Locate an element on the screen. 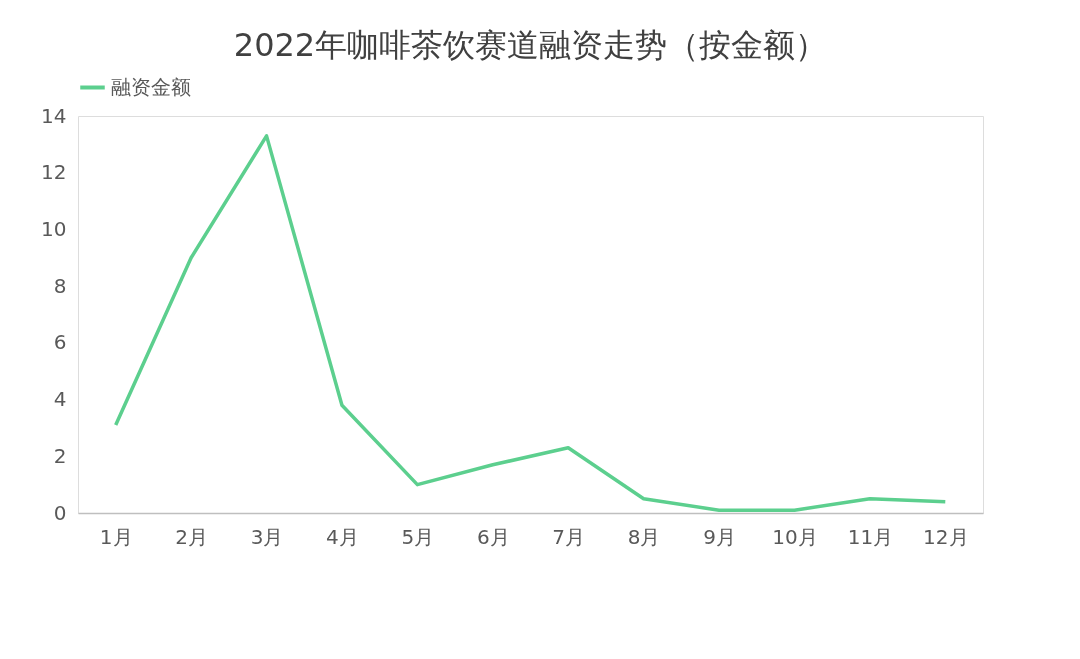 Image resolution: width=1080 pixels, height=659 pixels. y-tick-label: 0 is located at coordinates (60, 512).